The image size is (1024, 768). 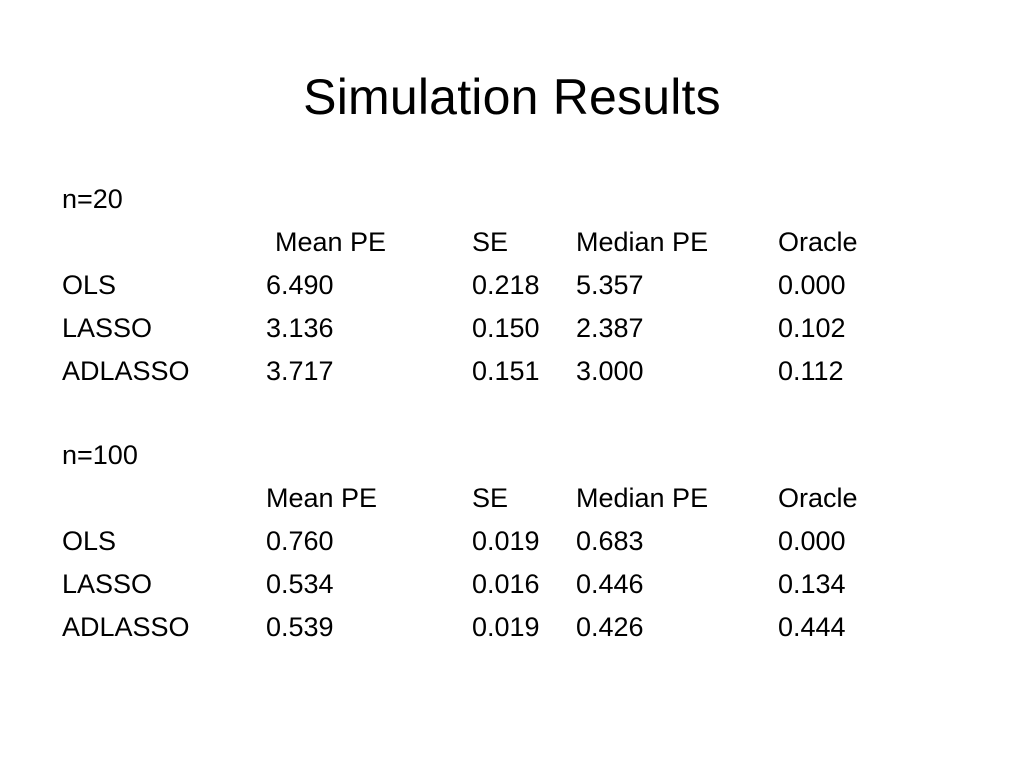 What do you see at coordinates (300, 285) in the screenshot?
I see `row-mean-pe: 6.490` at bounding box center [300, 285].